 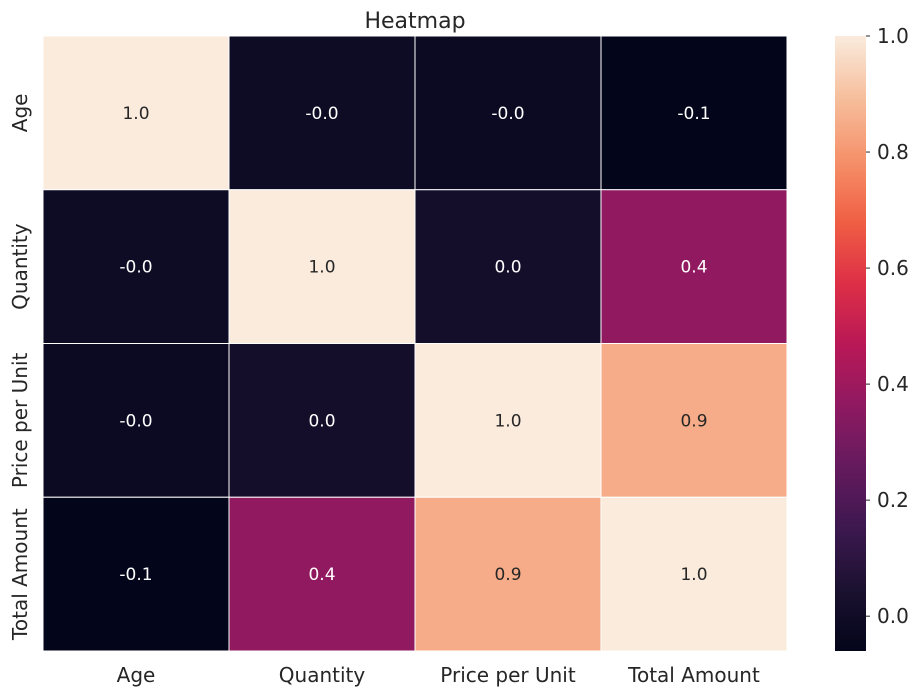 What do you see at coordinates (20, 113) in the screenshot?
I see `y-tick-label-age: Age` at bounding box center [20, 113].